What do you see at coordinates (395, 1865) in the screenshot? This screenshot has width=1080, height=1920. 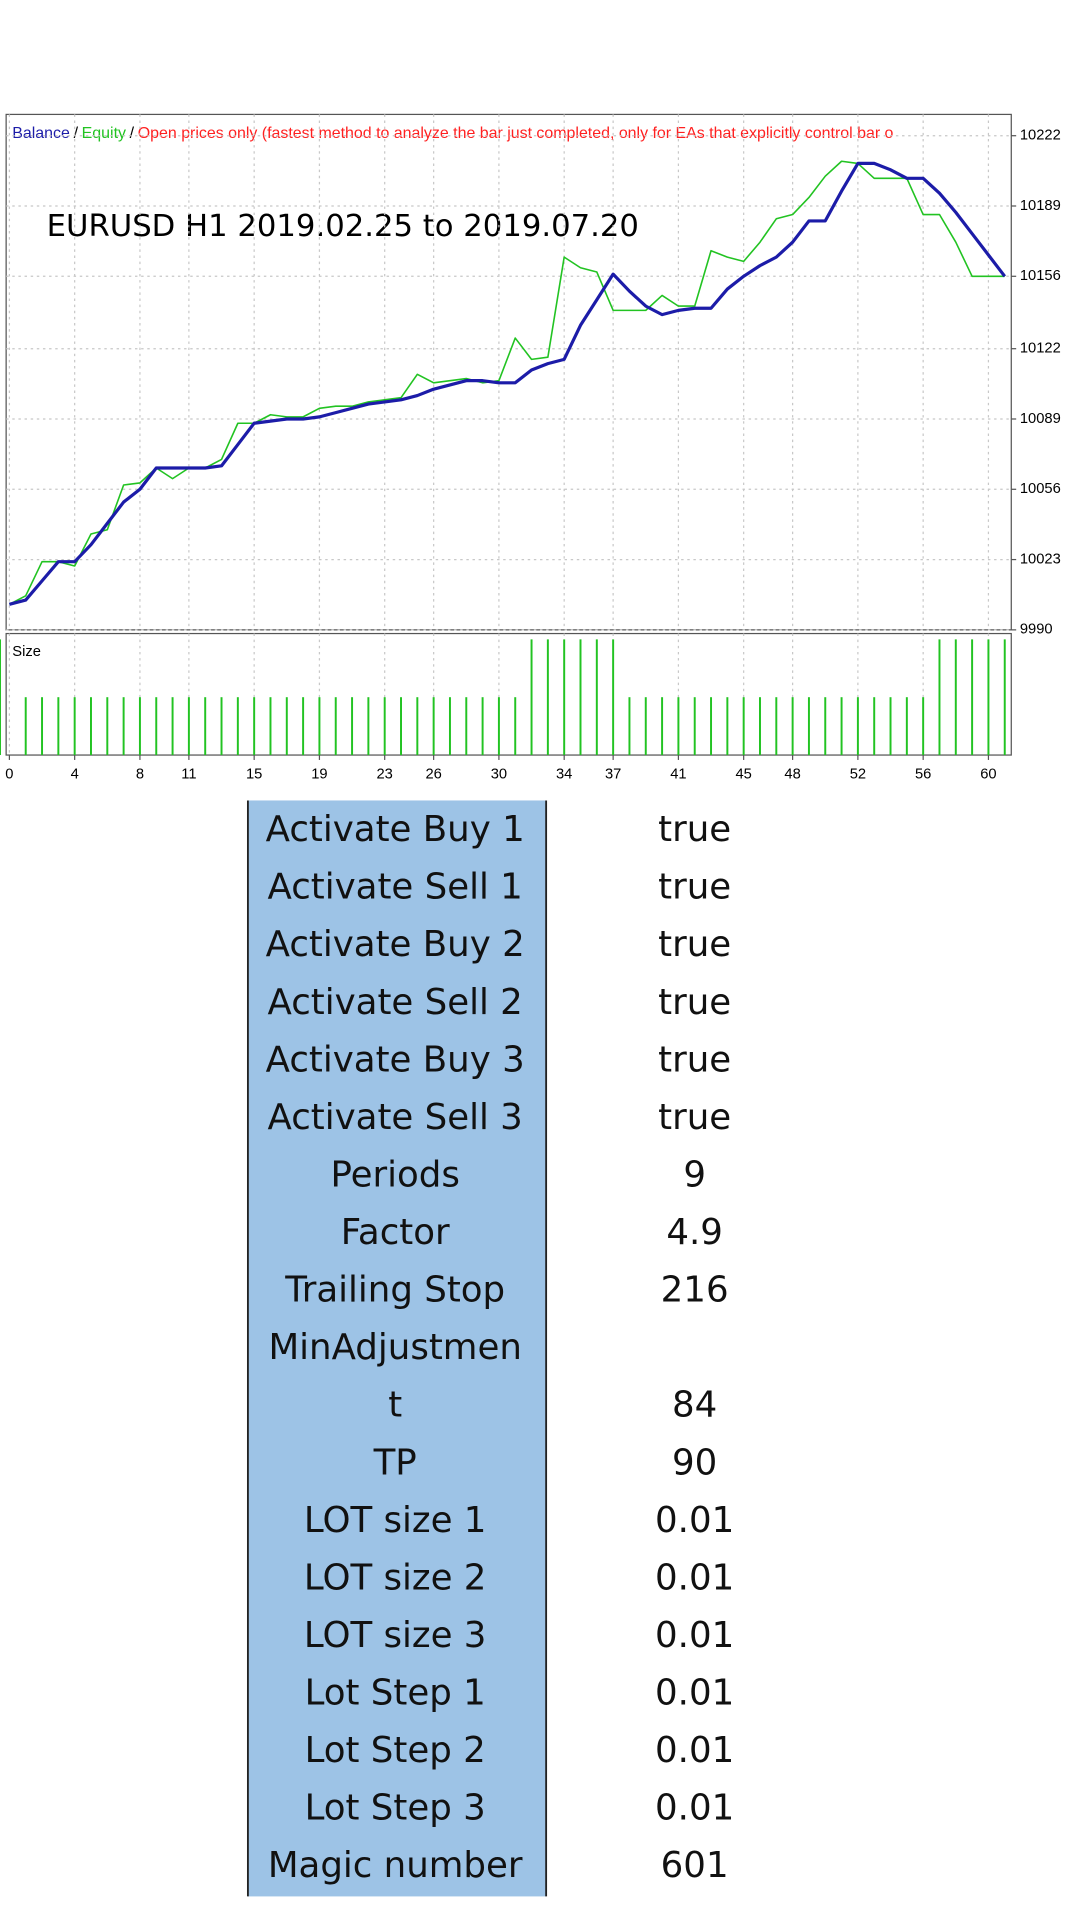 I see `param-name: Magic number` at bounding box center [395, 1865].